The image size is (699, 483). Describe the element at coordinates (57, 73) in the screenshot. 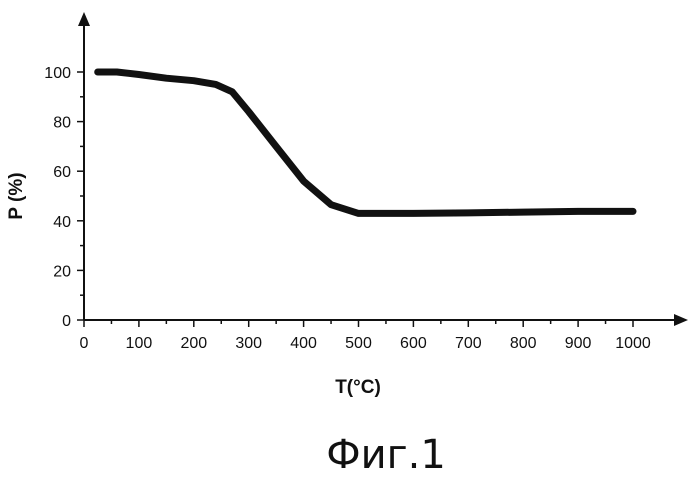

I see `y-tick-label: 100` at that location.